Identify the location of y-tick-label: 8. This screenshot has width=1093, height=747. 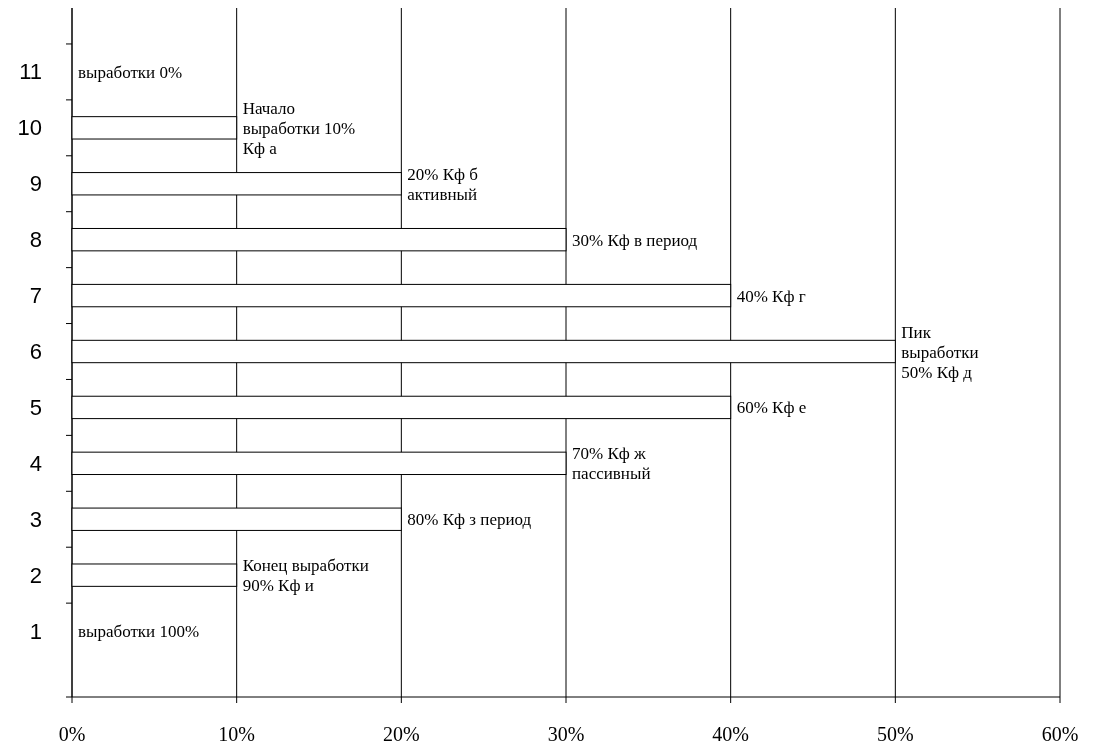
(35, 240).